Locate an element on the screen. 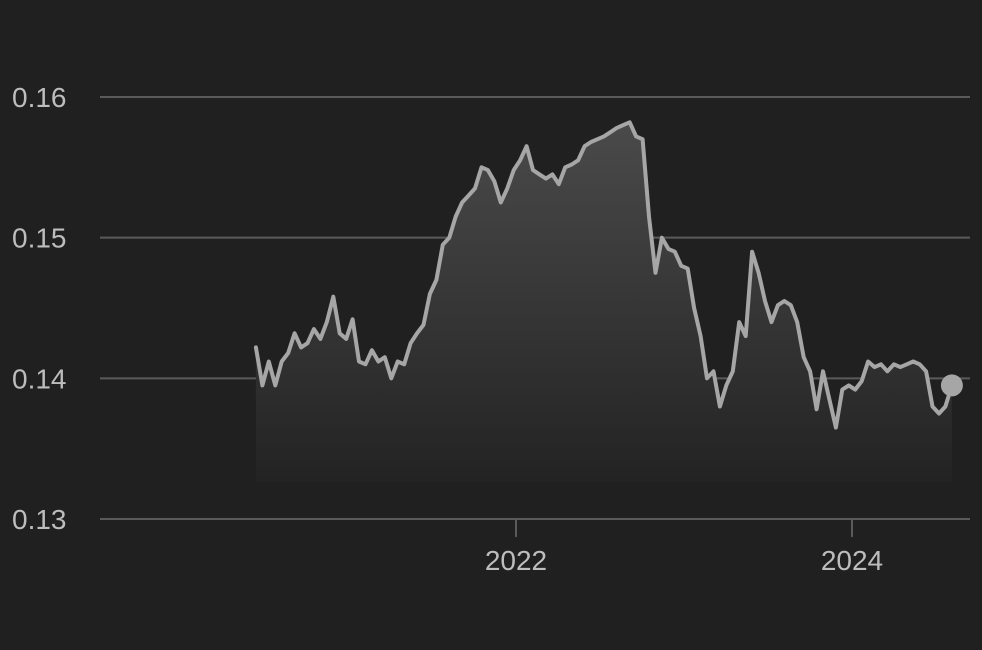  x-tick-label-1: 2024 is located at coordinates (852, 560).